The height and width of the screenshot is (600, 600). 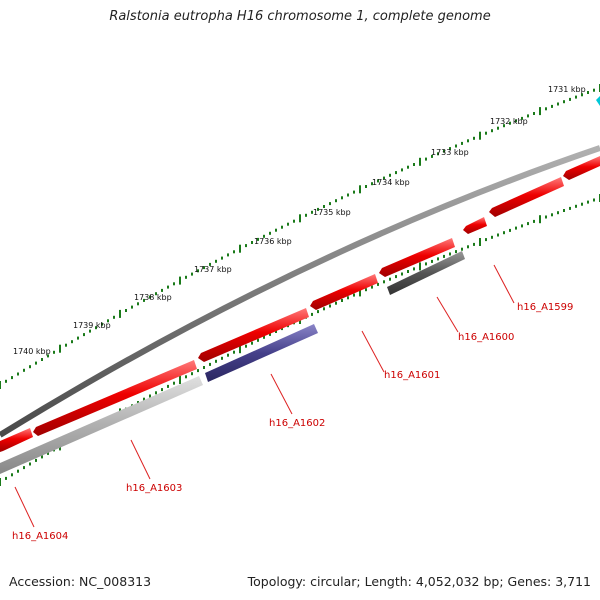 What do you see at coordinates (297, 423) in the screenshot?
I see `gene-label-h16-a1602: h16_A1602` at bounding box center [297, 423].